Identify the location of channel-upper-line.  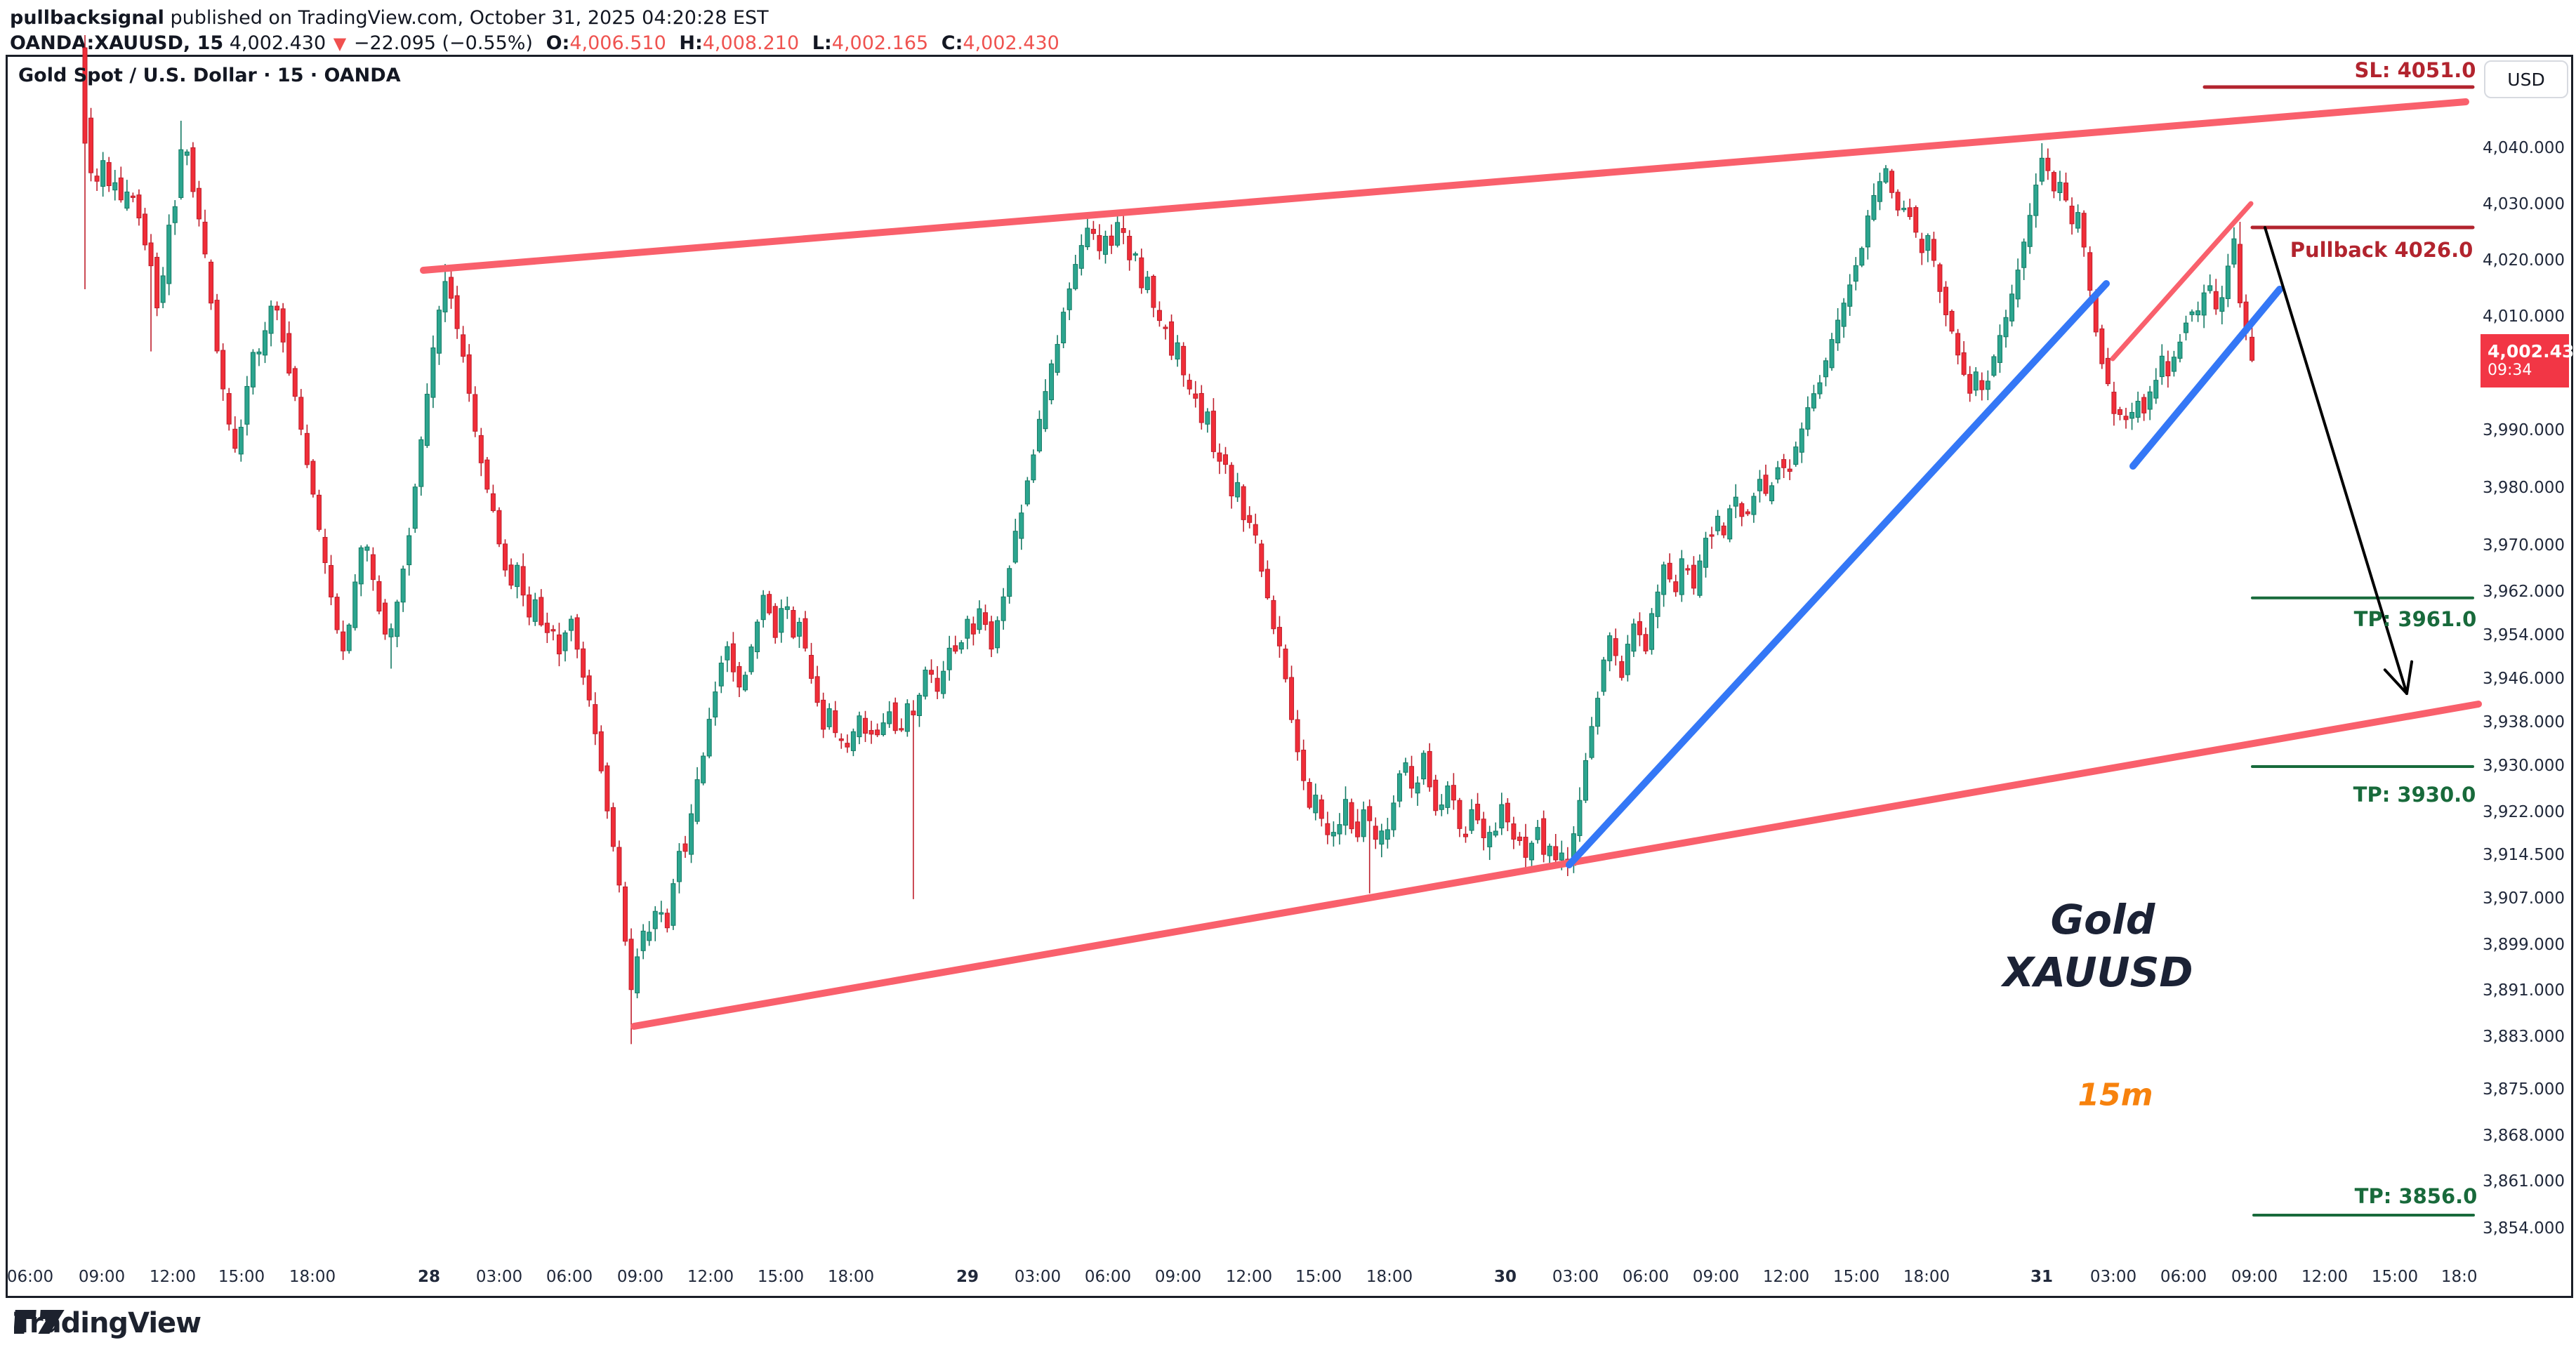
(1444, 186).